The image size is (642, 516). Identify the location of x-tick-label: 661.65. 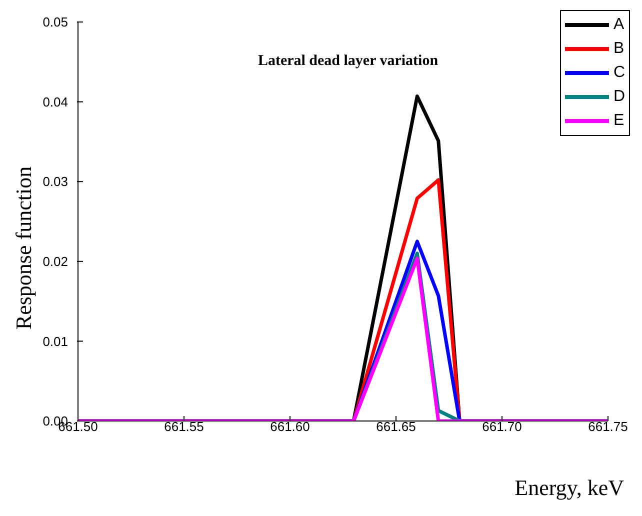
(396, 426).